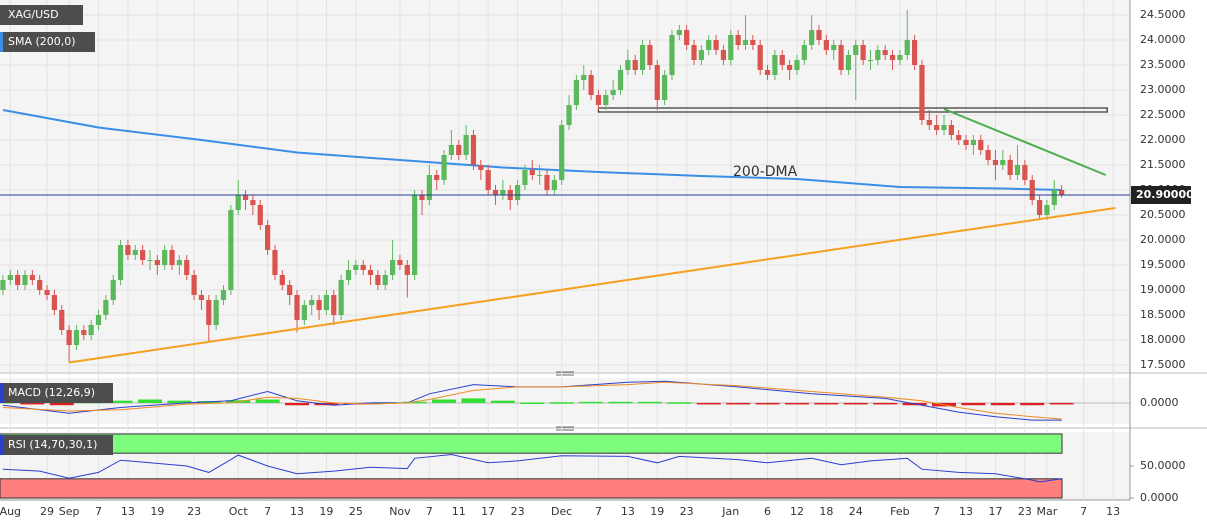  Describe the element at coordinates (1163, 214) in the screenshot. I see `y-tick-label: 20.5000` at that location.